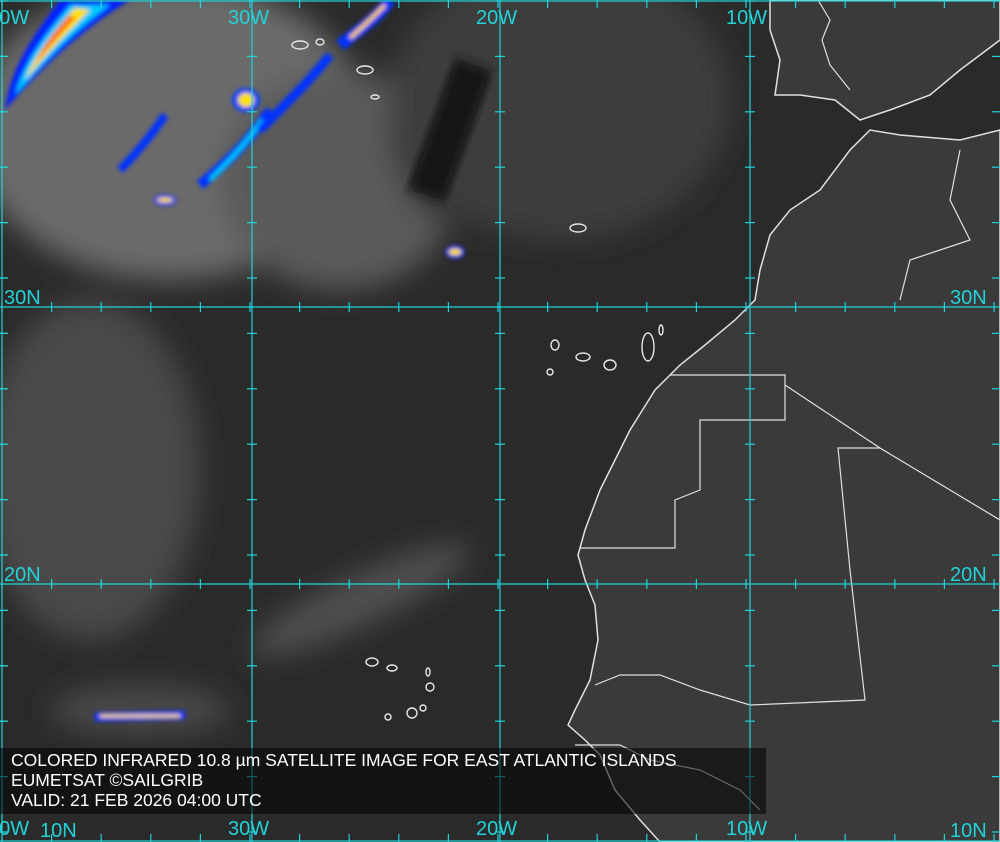 Image resolution: width=1000 pixels, height=842 pixels. Describe the element at coordinates (747, 18) in the screenshot. I see `lon-label-10w-top: 10W` at that location.